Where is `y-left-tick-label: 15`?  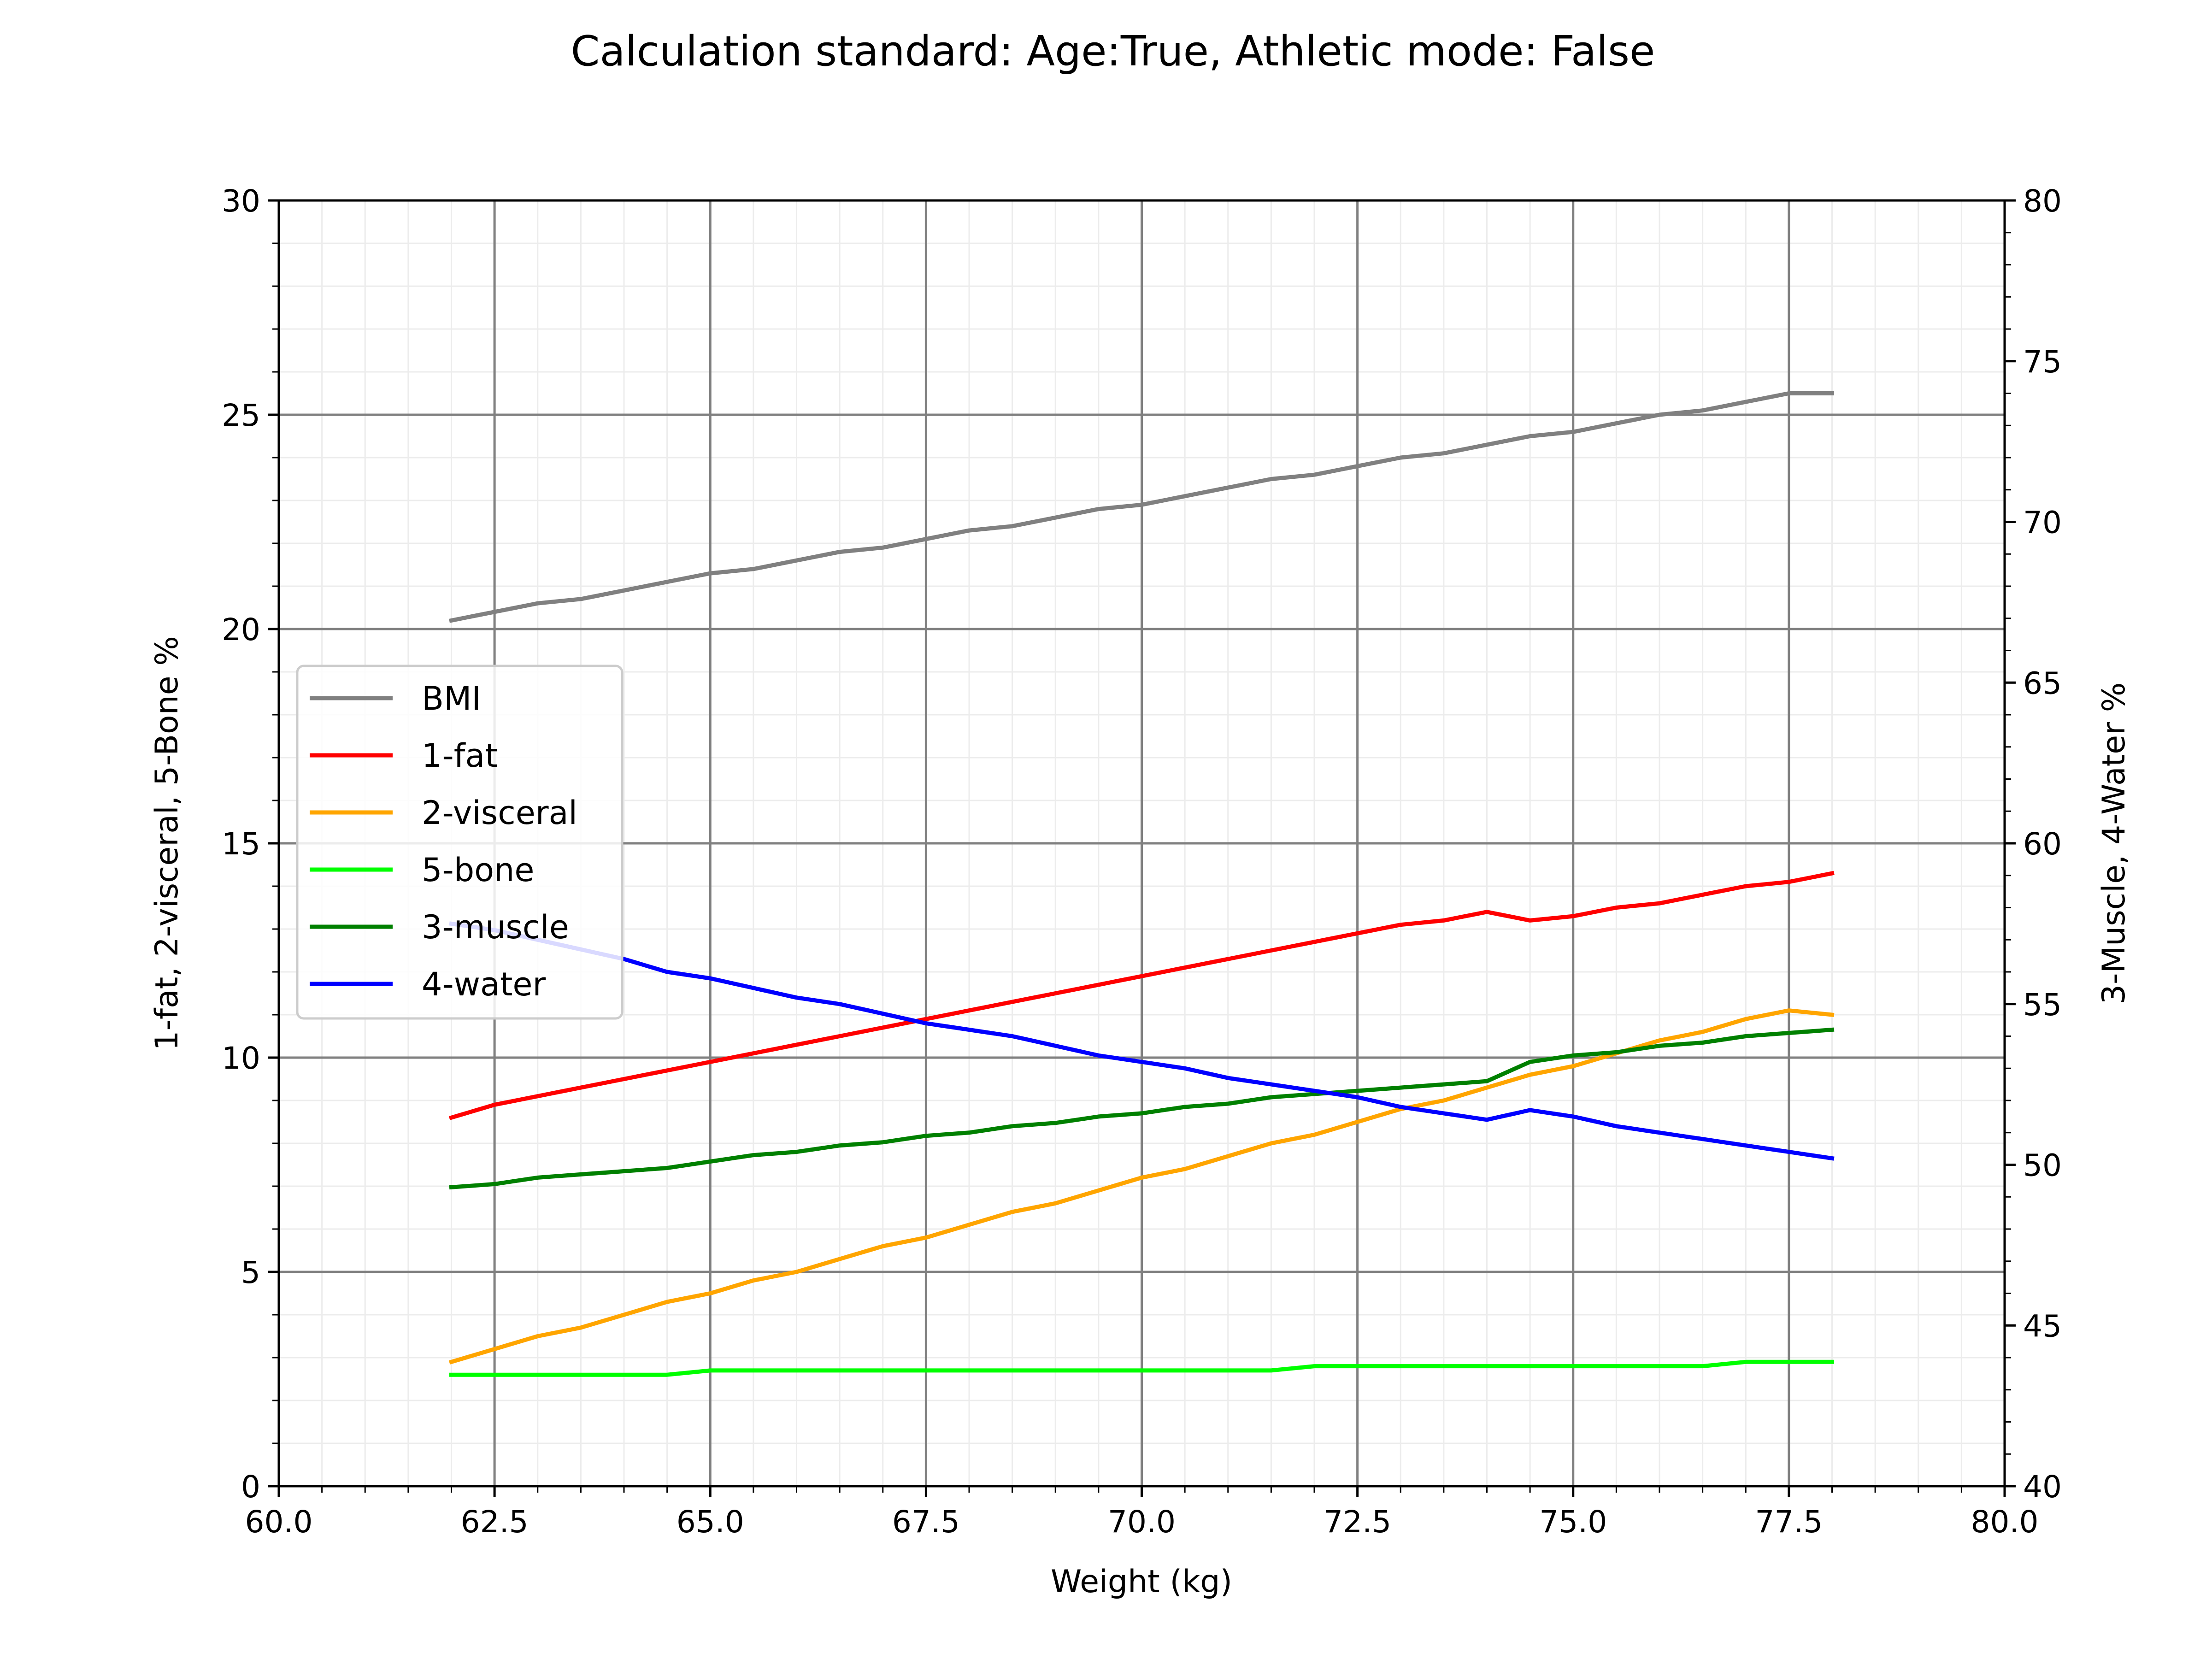 y-left-tick-label: 15 is located at coordinates (241, 844).